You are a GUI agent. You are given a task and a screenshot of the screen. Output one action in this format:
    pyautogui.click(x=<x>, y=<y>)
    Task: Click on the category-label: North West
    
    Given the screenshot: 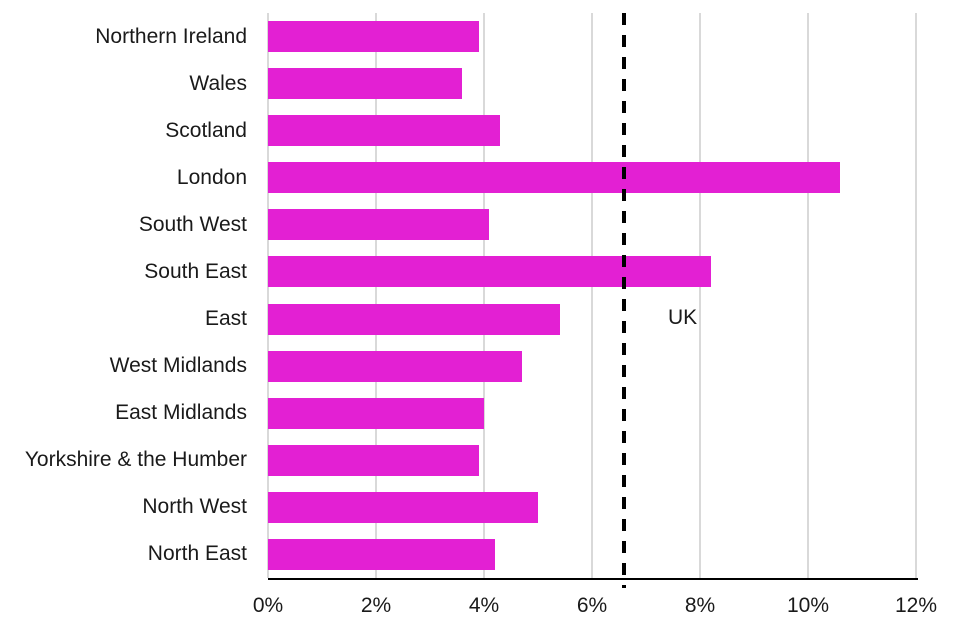 What is the action you would take?
    pyautogui.click(x=194, y=507)
    